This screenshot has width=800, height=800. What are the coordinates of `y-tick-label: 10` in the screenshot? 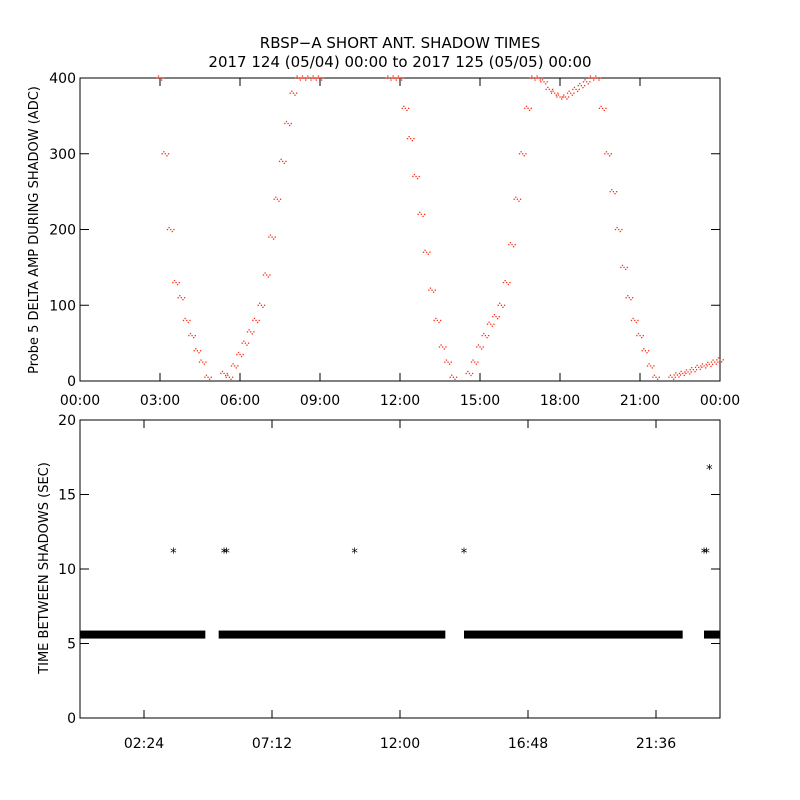 It's located at (67, 570).